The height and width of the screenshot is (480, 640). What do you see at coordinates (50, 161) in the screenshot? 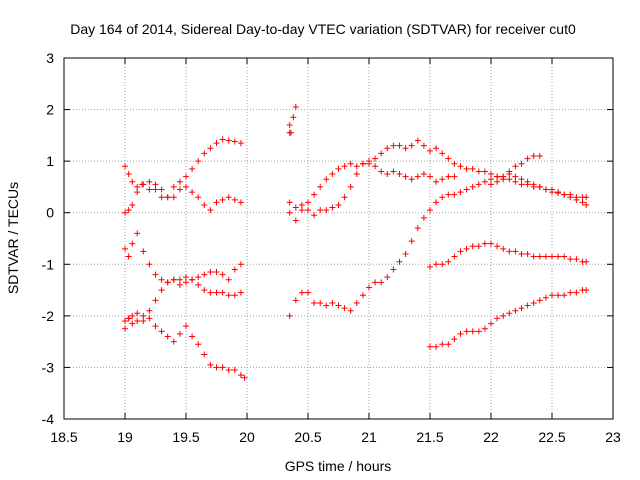
I see `y-tick-label: 1` at bounding box center [50, 161].